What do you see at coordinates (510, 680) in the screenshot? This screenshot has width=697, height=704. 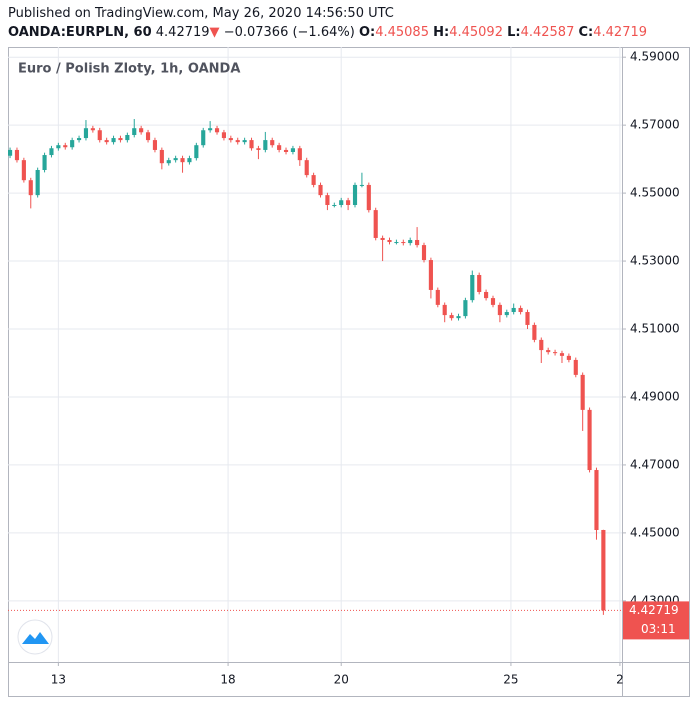 I see `x-tick-label: 25` at bounding box center [510, 680].